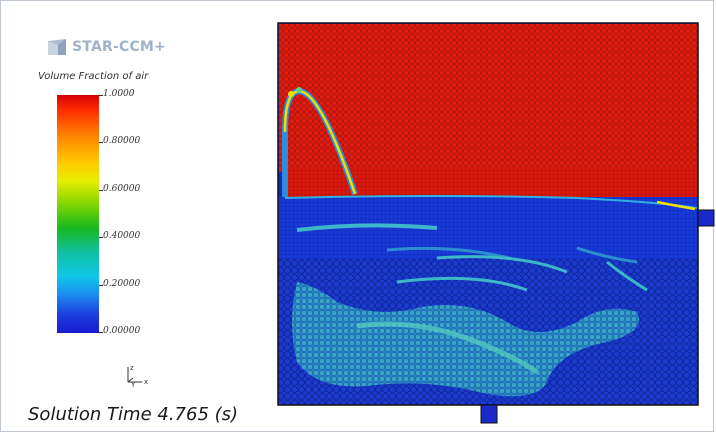 The height and width of the screenshot is (434, 716). Describe the element at coordinates (489, 414) in the screenshot. I see `bottom-outlet` at that location.